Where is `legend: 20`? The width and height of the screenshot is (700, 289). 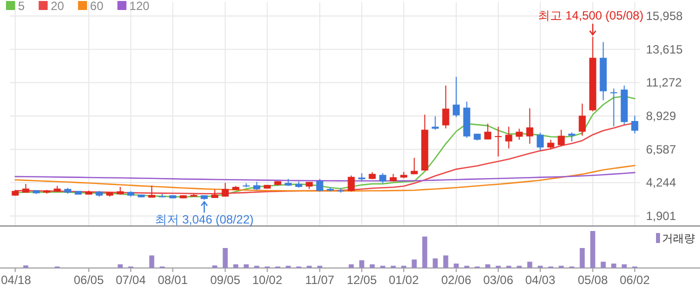
legend: 20 is located at coordinates (51, 6).